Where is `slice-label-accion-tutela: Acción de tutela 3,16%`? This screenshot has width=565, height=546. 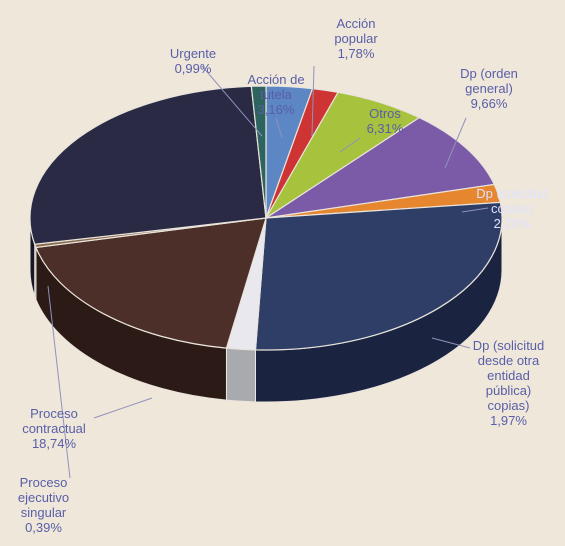 slice-label-accion-tutela: Acción de tutela 3,16% is located at coordinates (276, 94).